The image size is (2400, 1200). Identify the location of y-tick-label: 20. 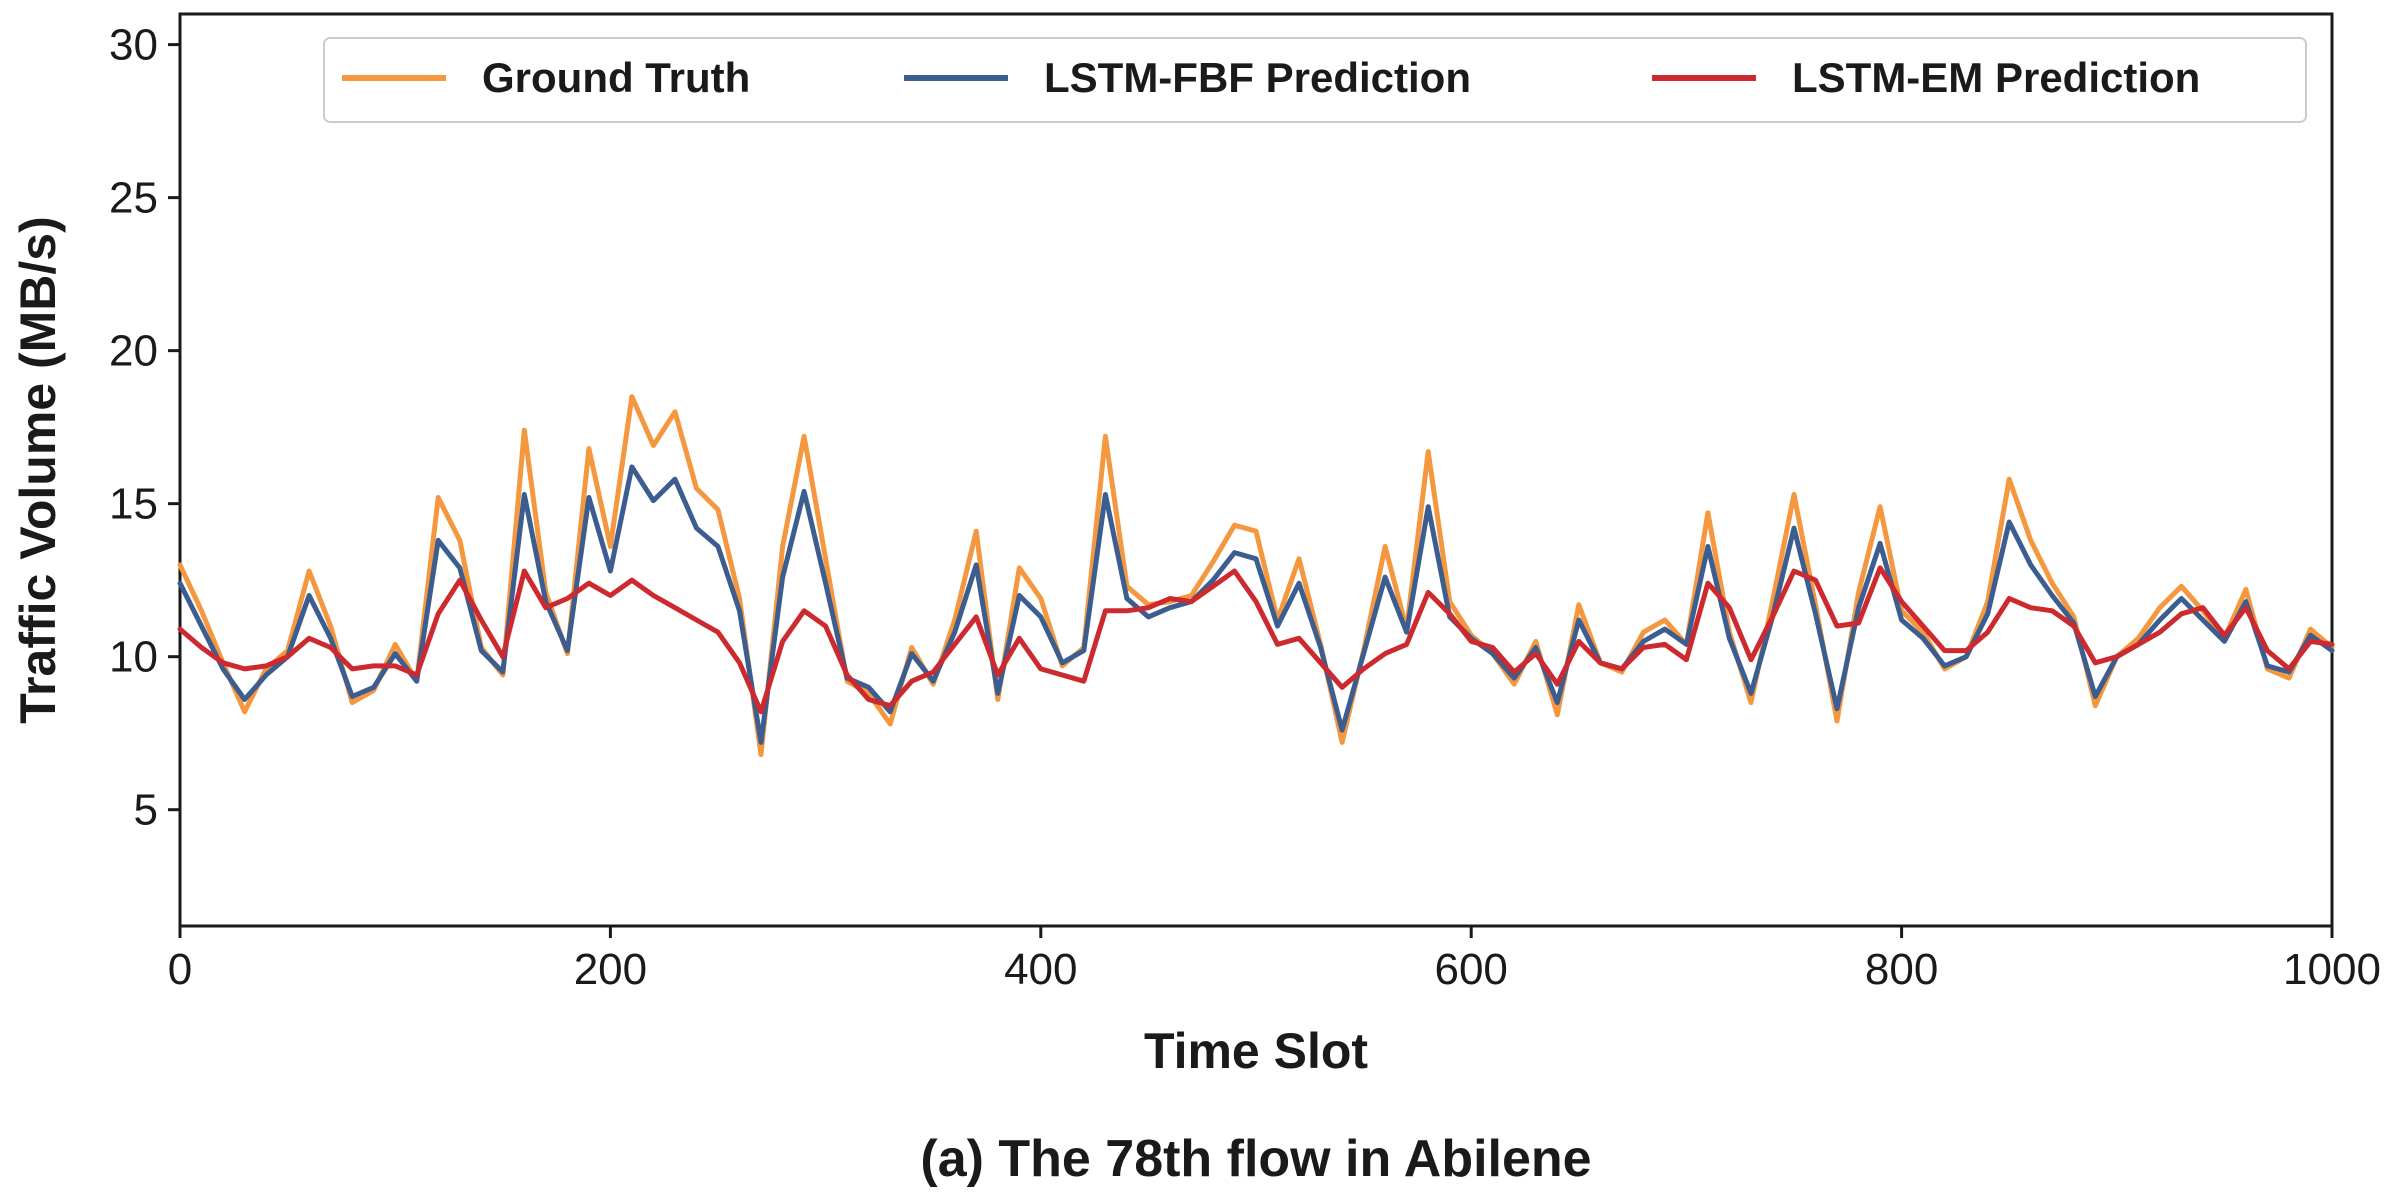
(133, 351).